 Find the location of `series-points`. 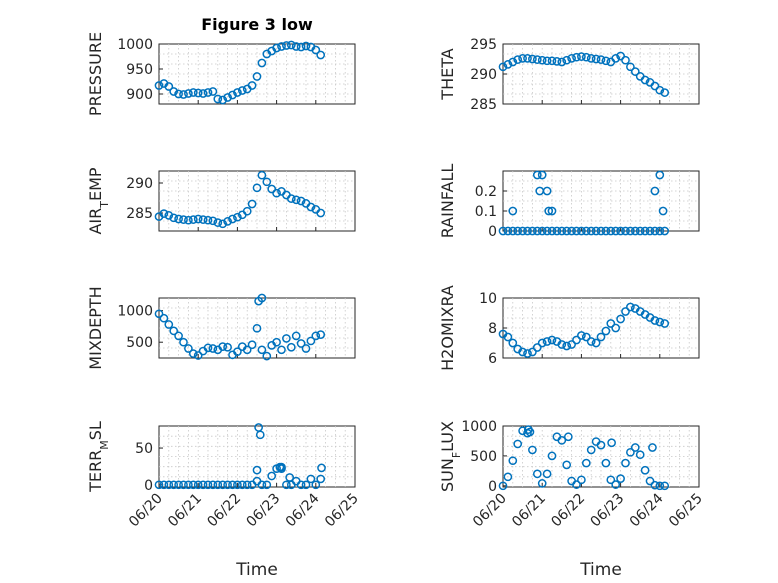

series-points is located at coordinates (240, 199).